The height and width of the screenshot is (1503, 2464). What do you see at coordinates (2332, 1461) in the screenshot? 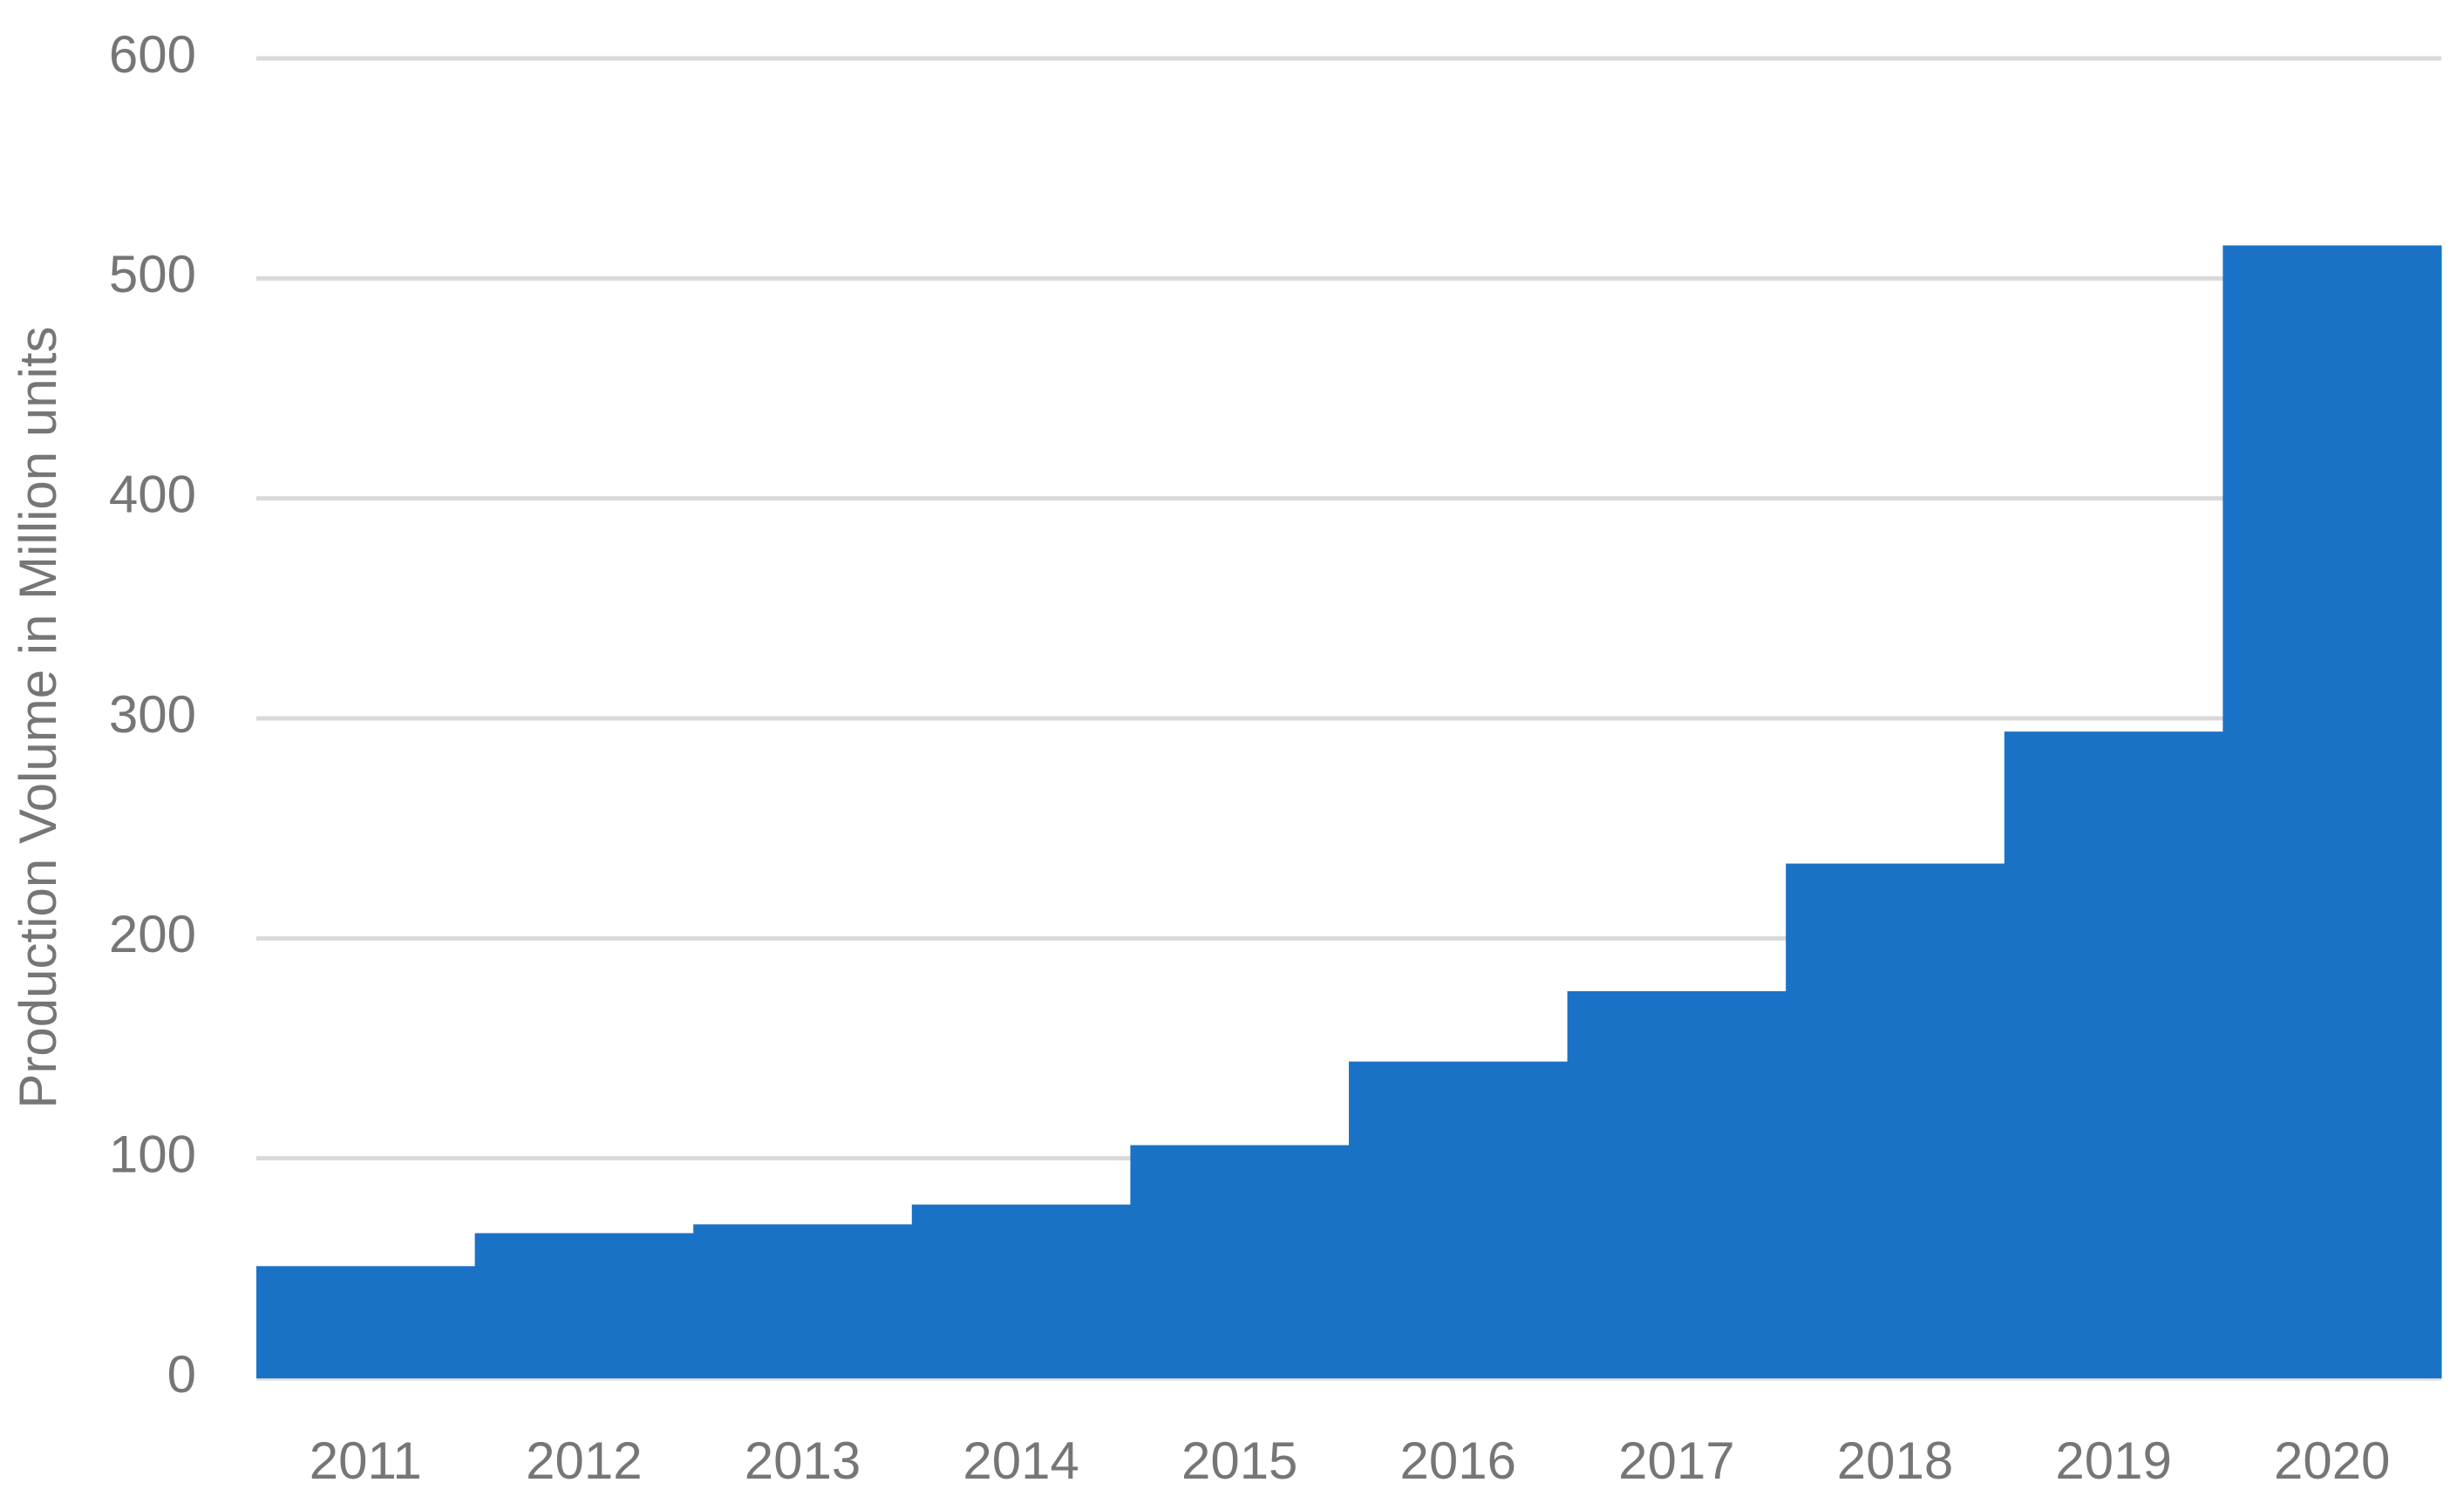
I see `x-tick-label: 2020` at bounding box center [2332, 1461].